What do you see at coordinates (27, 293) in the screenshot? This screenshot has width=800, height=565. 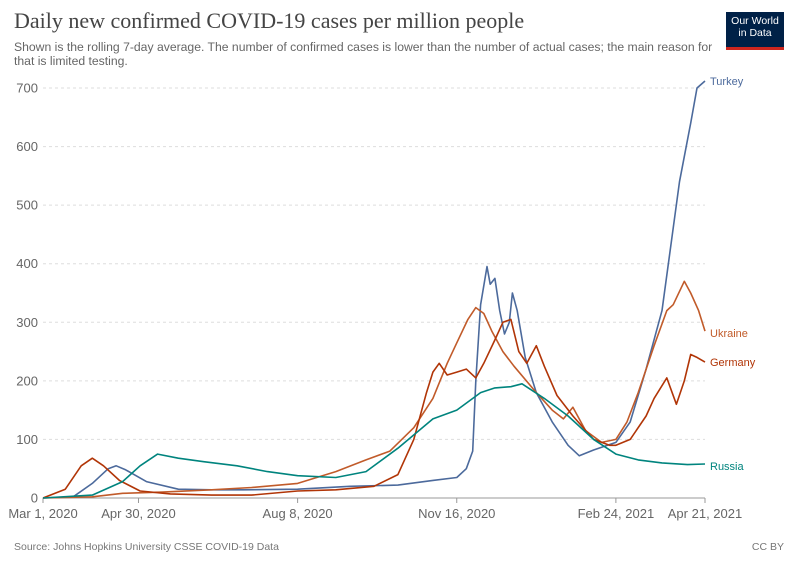 I see `y-axis-ticks: 0 100 200 300 400 500 600 700` at bounding box center [27, 293].